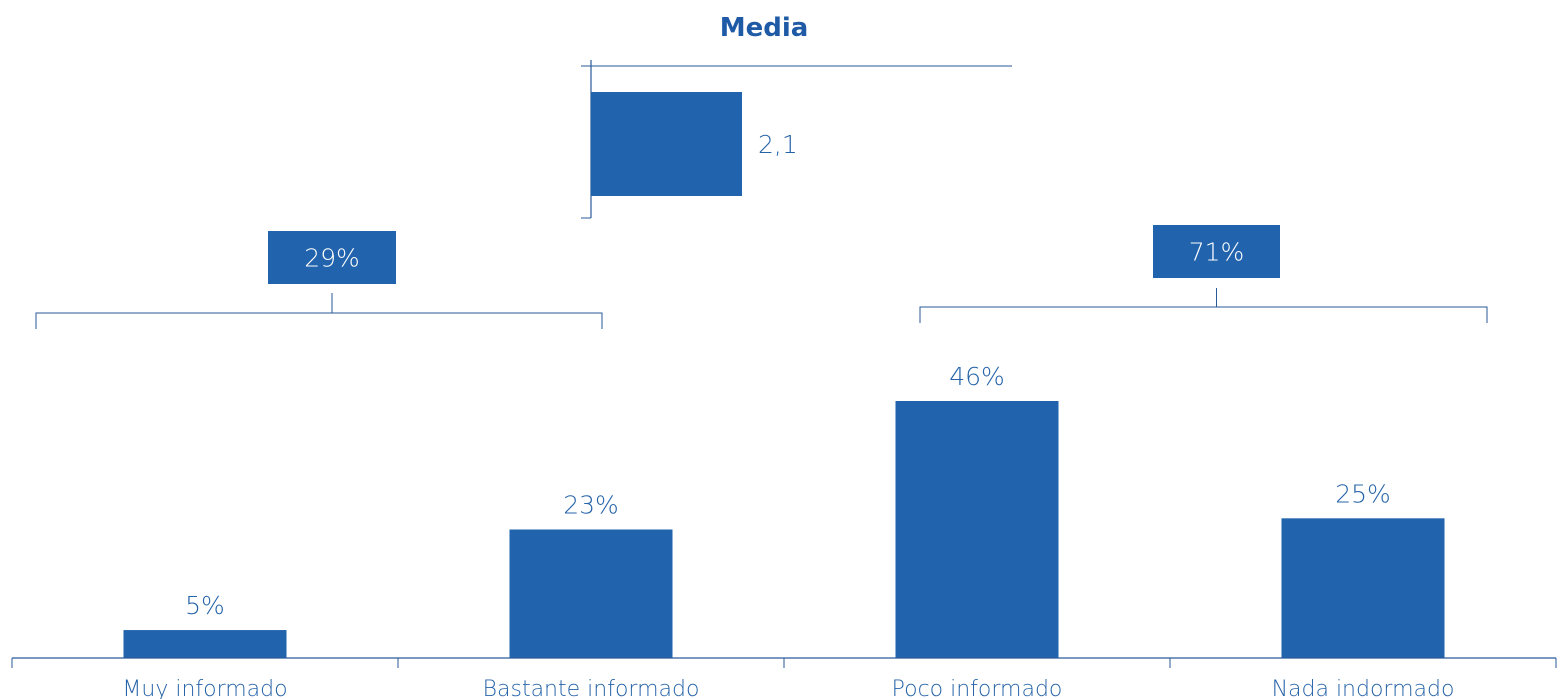  I want to click on media-value-label: 2,1, so click(778, 144).